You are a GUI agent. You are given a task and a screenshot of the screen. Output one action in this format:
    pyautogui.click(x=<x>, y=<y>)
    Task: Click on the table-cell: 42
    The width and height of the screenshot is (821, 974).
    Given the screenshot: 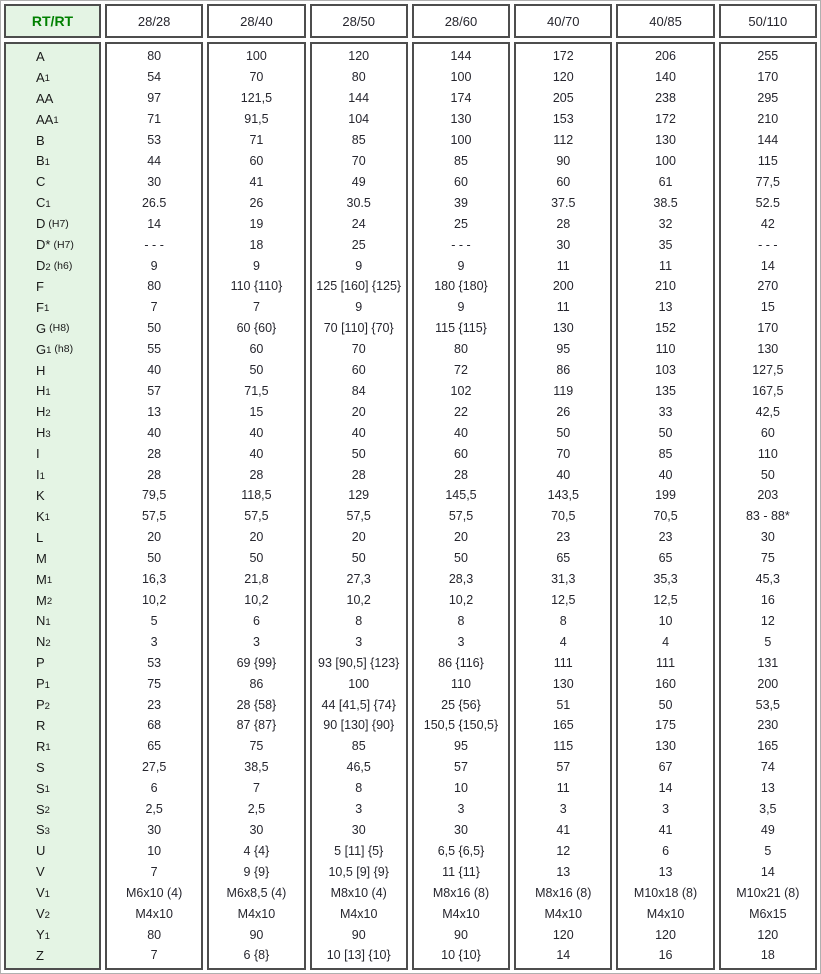 What is the action you would take?
    pyautogui.click(x=767, y=223)
    